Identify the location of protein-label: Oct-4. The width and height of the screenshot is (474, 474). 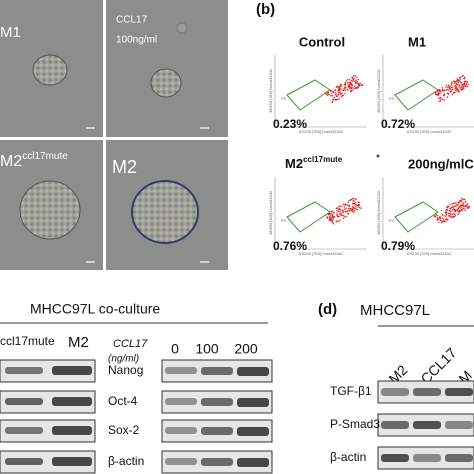
(123, 401).